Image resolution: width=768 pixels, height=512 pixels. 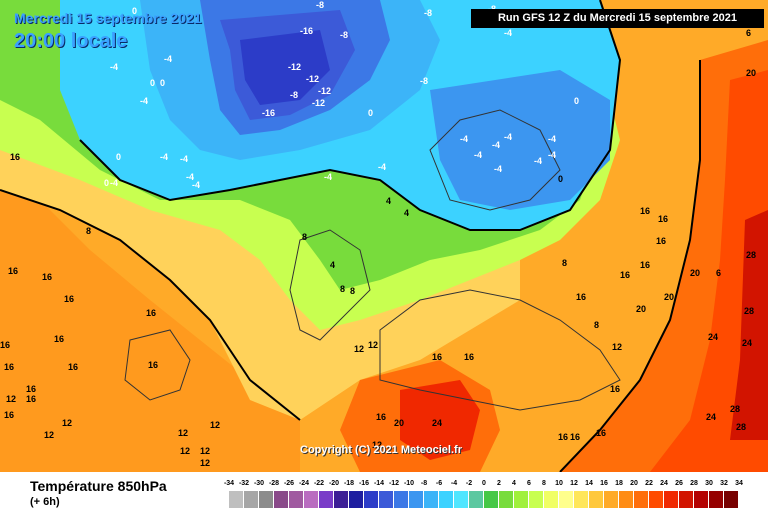 I want to click on scale-cells, so click(x=482, y=499).